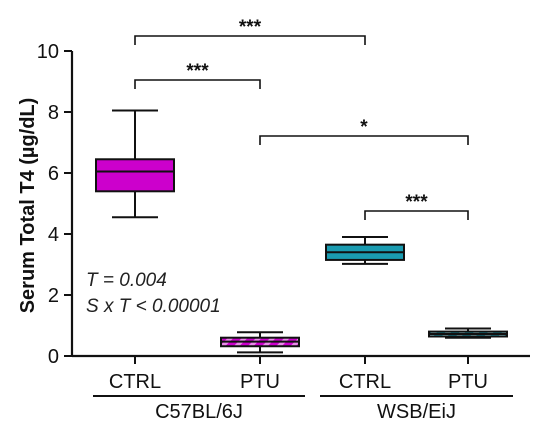 The height and width of the screenshot is (427, 550). What do you see at coordinates (365, 250) in the screenshot?
I see `box-wsbeij-ctrl` at bounding box center [365, 250].